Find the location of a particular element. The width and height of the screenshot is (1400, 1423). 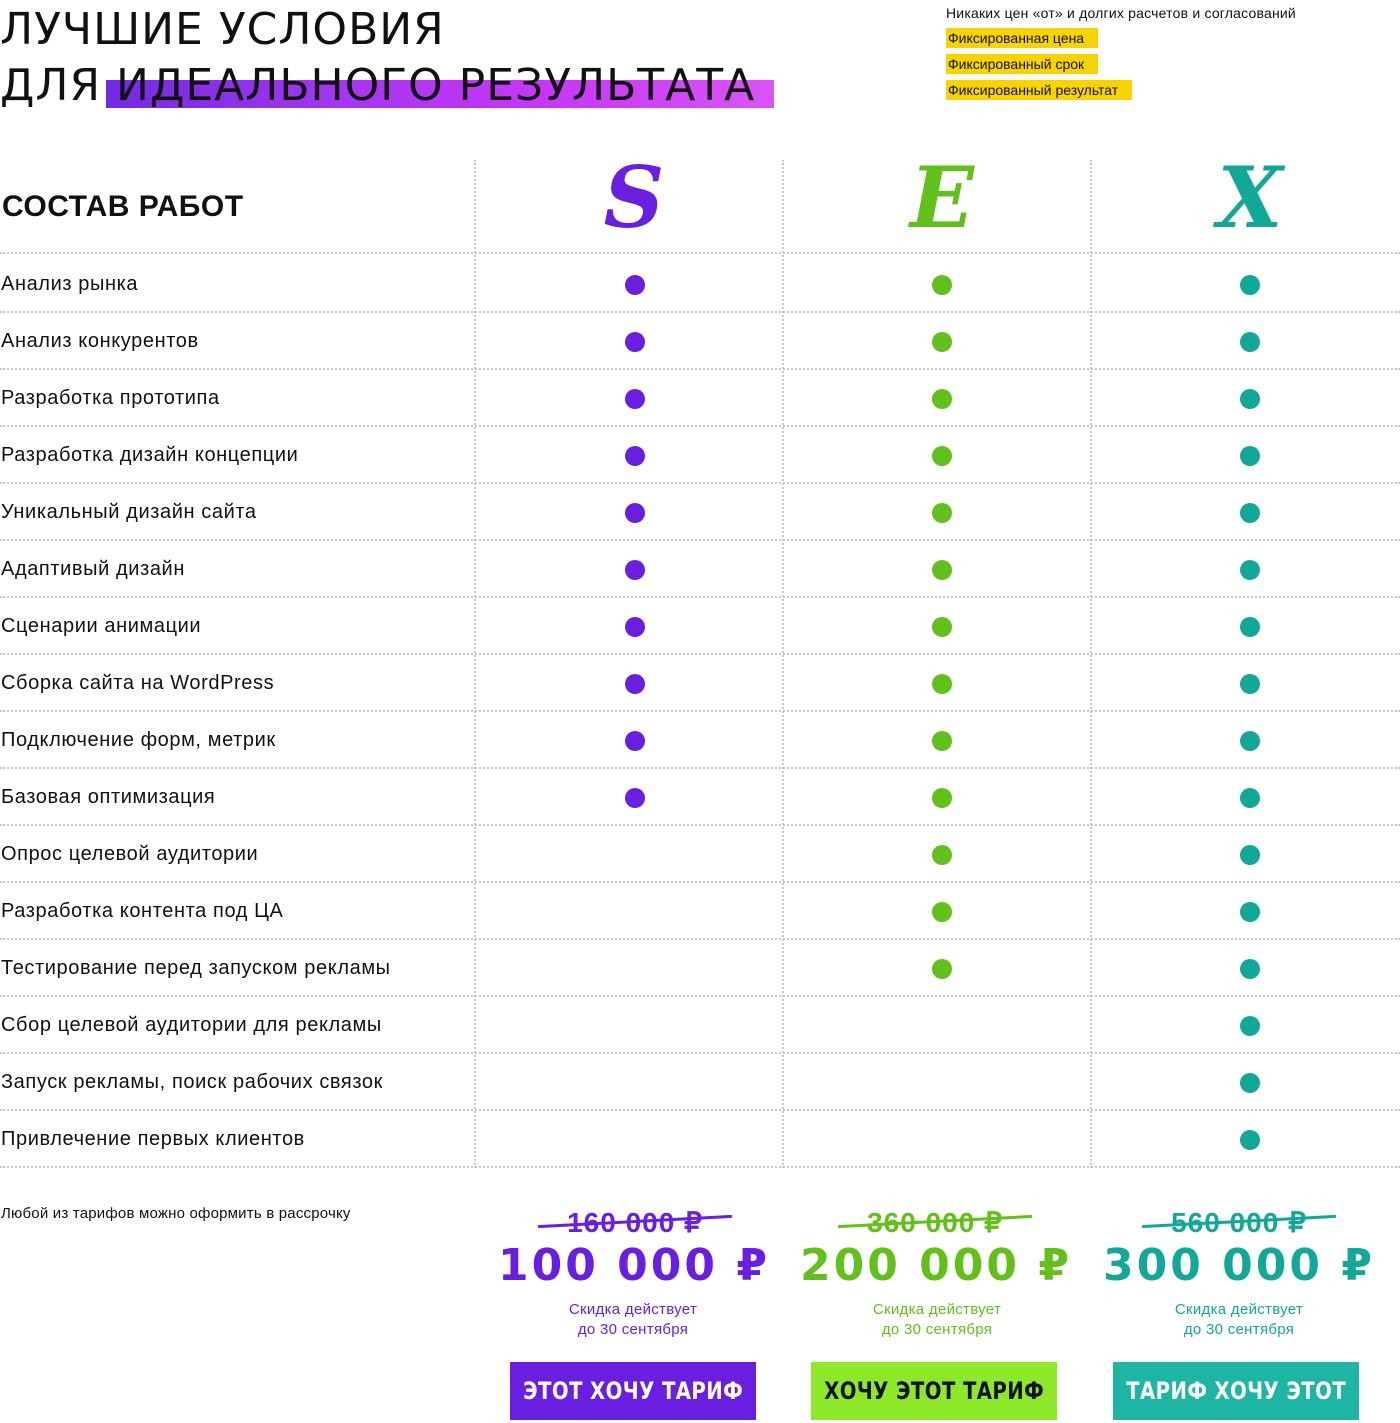

new-price: 100 000 ₽ is located at coordinates (634, 1265).